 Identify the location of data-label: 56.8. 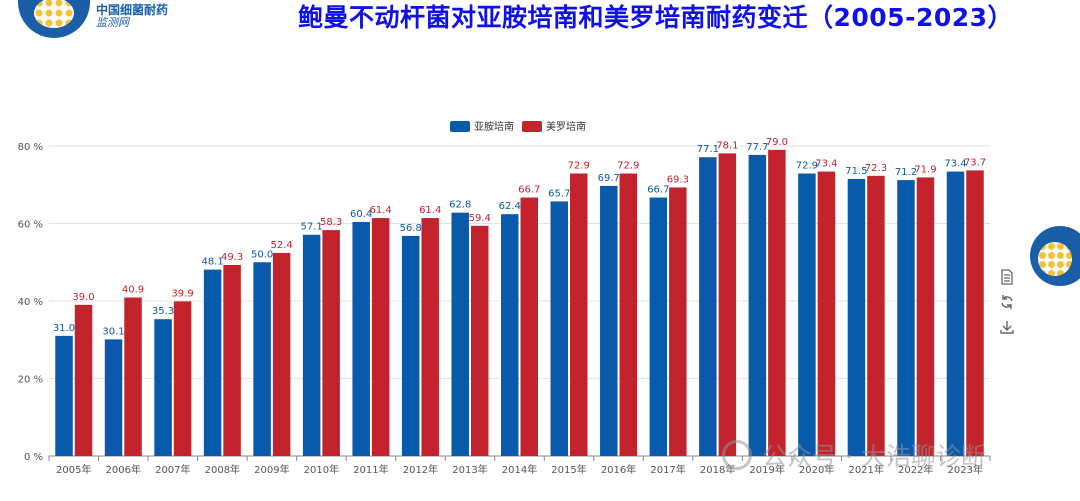
(411, 228).